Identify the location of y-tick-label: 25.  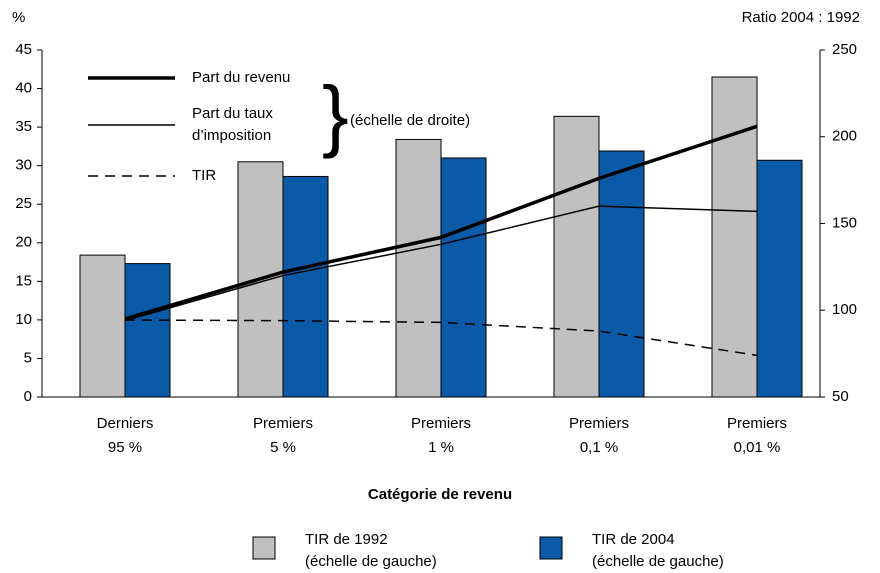
(23, 203).